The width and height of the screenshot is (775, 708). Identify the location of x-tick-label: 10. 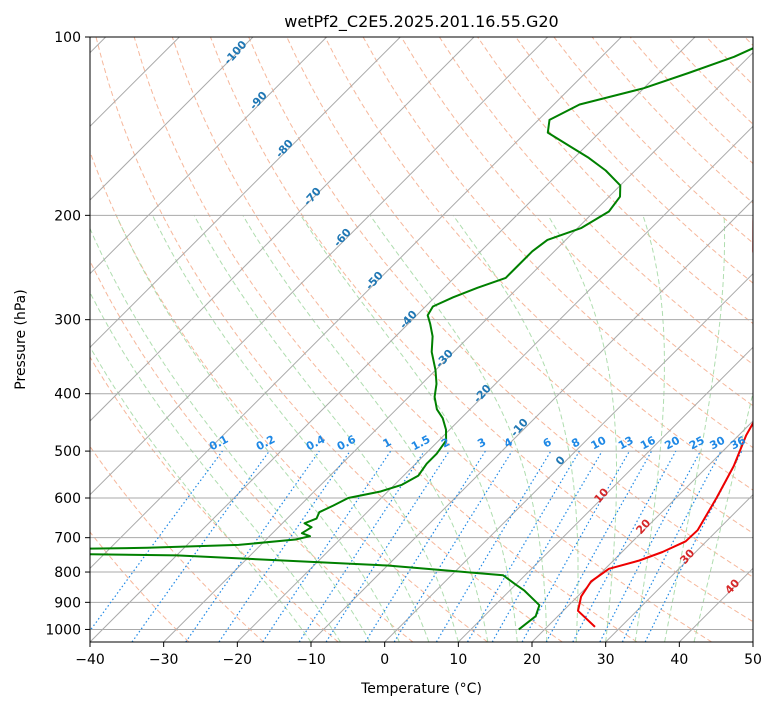
(458, 660).